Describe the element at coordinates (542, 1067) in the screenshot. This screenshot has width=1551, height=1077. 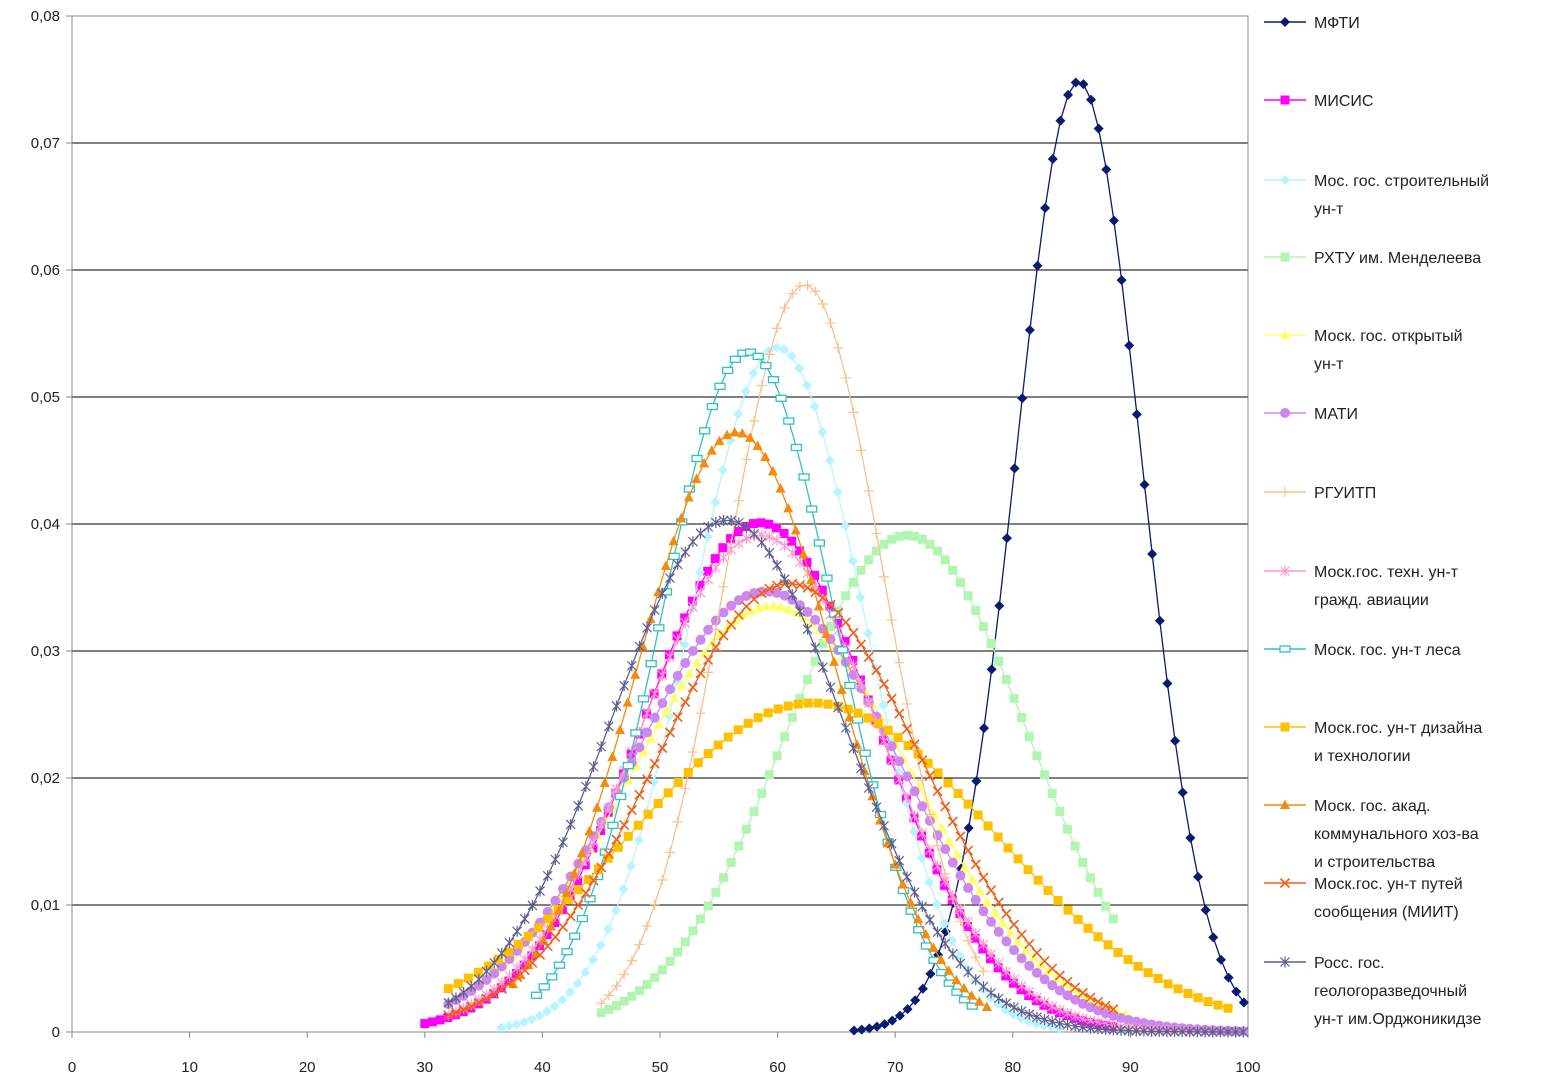
I see `x-tick-label: 40` at that location.